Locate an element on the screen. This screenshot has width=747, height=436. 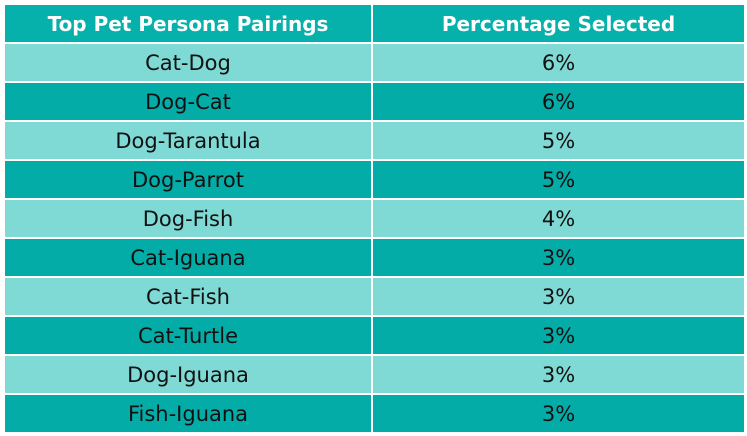
table-row: Dog-Parrot 5% is located at coordinates (374, 179).